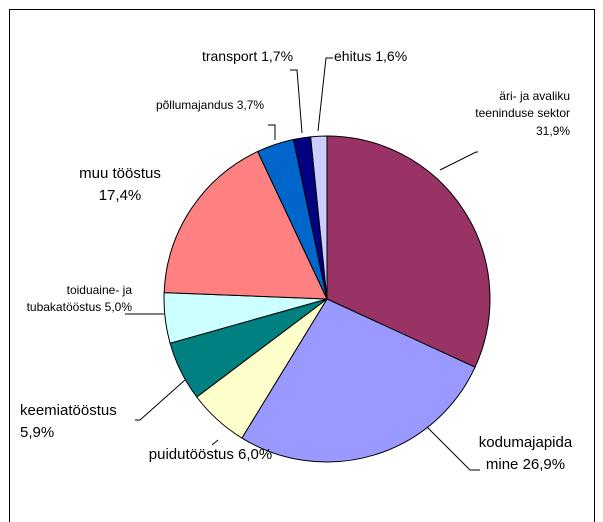 This screenshot has width=603, height=522. Describe the element at coordinates (544, 464) in the screenshot. I see `value-label: 26,9%` at that location.